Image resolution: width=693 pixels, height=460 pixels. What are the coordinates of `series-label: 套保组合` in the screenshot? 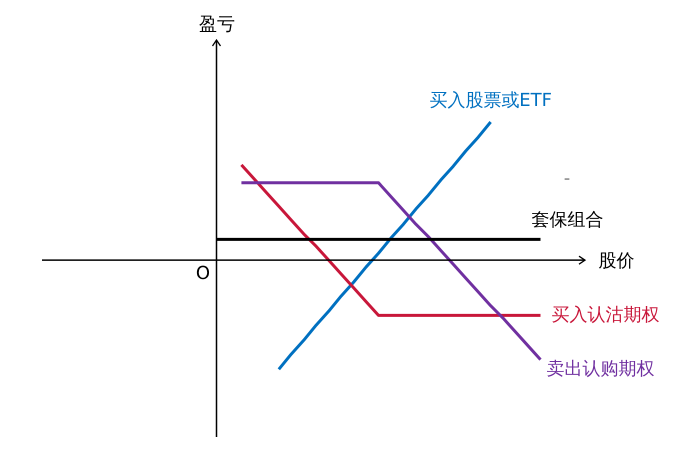 It's located at (568, 219).